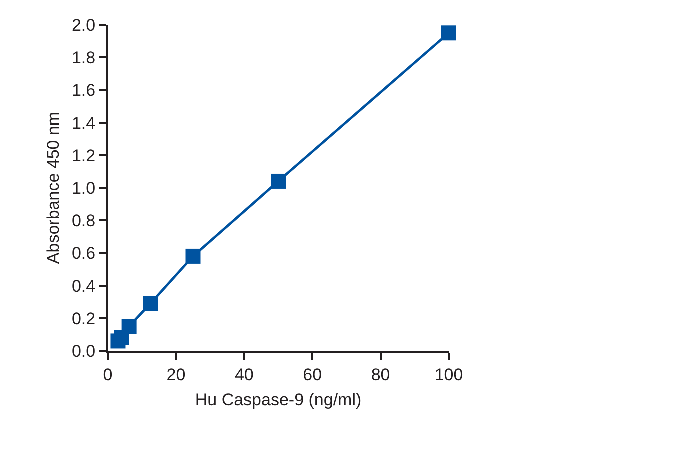 The image size is (700, 449). I want to click on x-tick-label: 20, so click(176, 374).